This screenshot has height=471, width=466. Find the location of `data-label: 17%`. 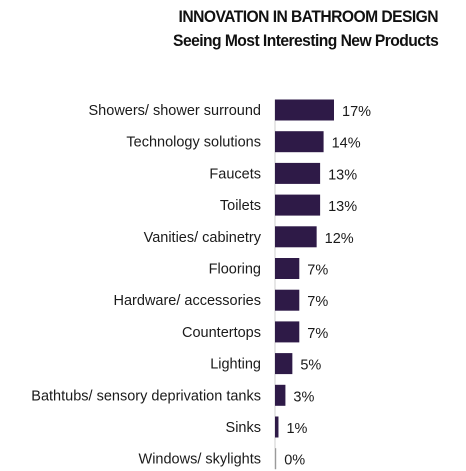

data-label: 17% is located at coordinates (356, 112).